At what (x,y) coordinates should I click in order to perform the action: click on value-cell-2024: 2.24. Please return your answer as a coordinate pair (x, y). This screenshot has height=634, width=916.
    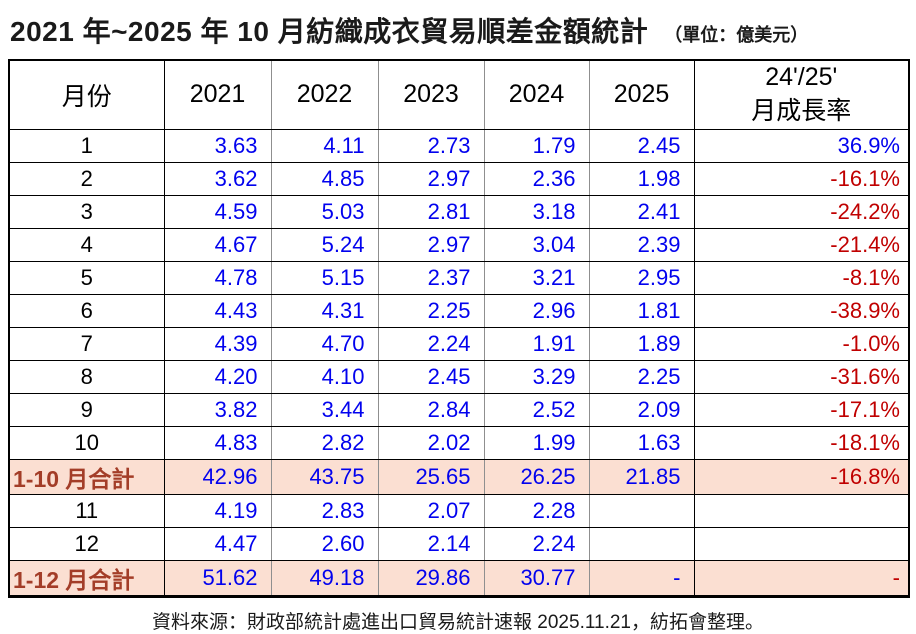
    Looking at the image, I should click on (536, 544).